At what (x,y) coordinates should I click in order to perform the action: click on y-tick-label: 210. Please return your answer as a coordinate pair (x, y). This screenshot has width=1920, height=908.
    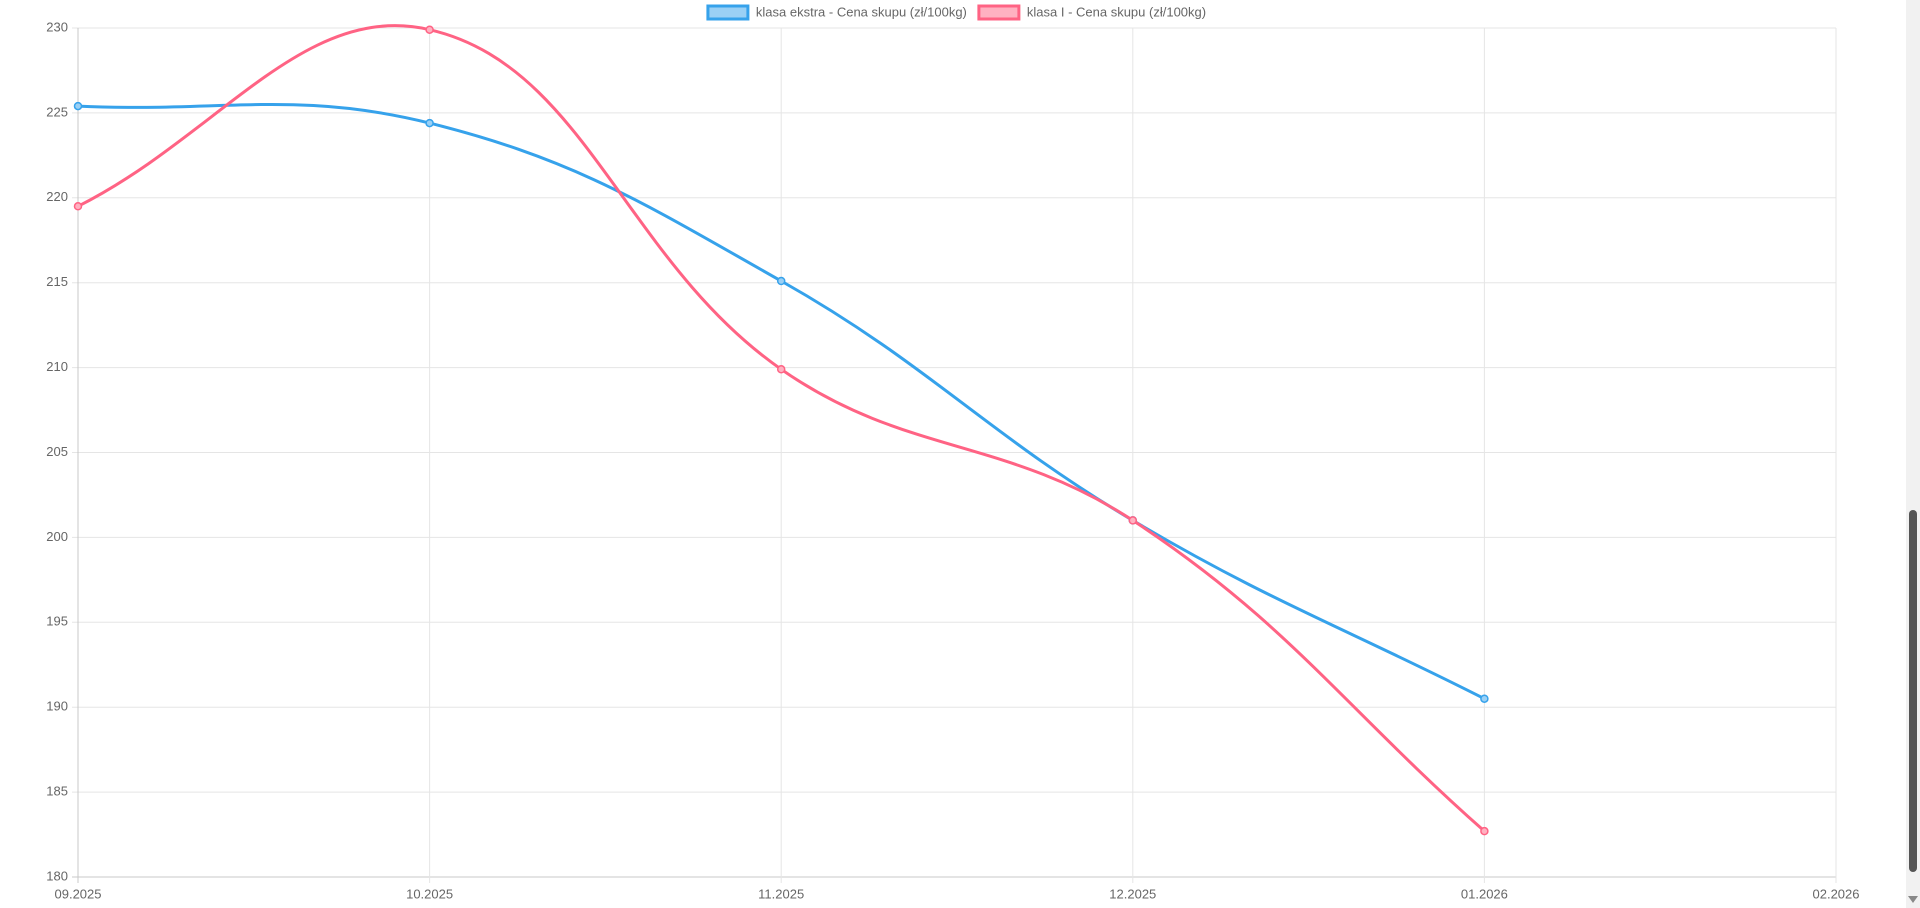
    Looking at the image, I should click on (57, 366).